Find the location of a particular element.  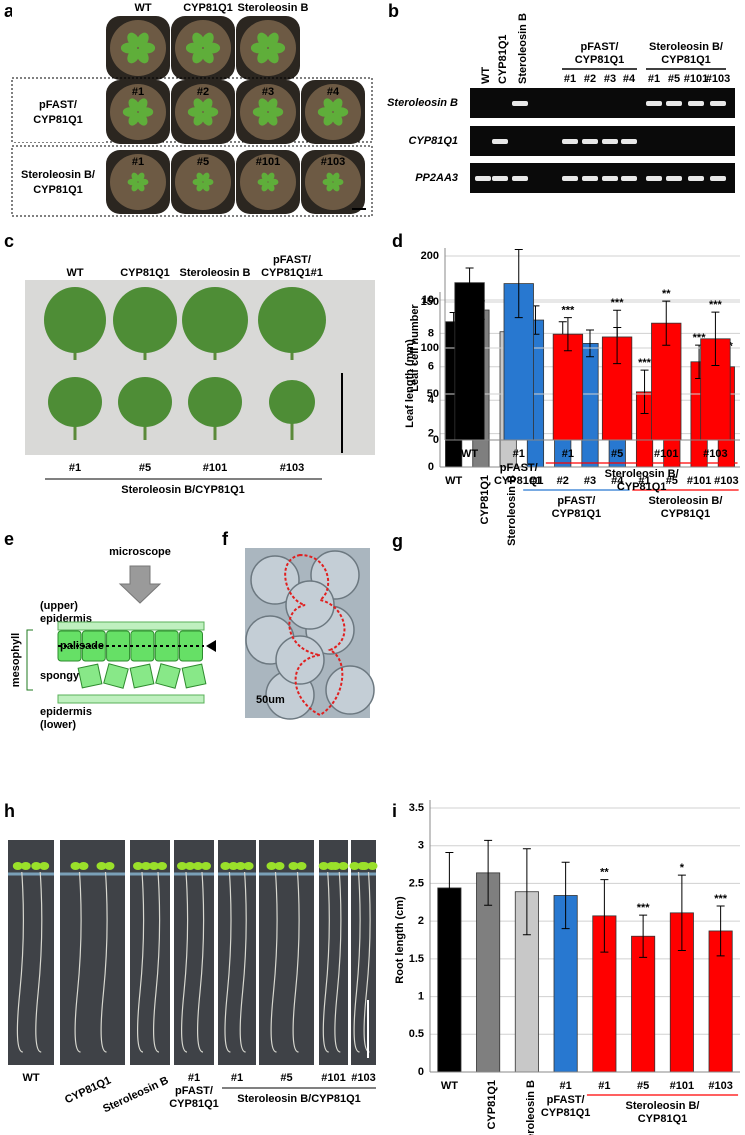

y-tick-label: 1 is located at coordinates (421, 996).